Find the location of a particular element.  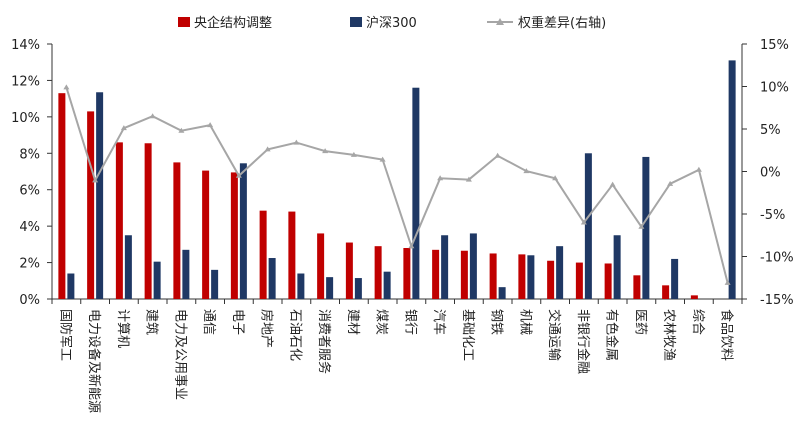

legend-label-0: 央企结构调整 is located at coordinates (233, 23).